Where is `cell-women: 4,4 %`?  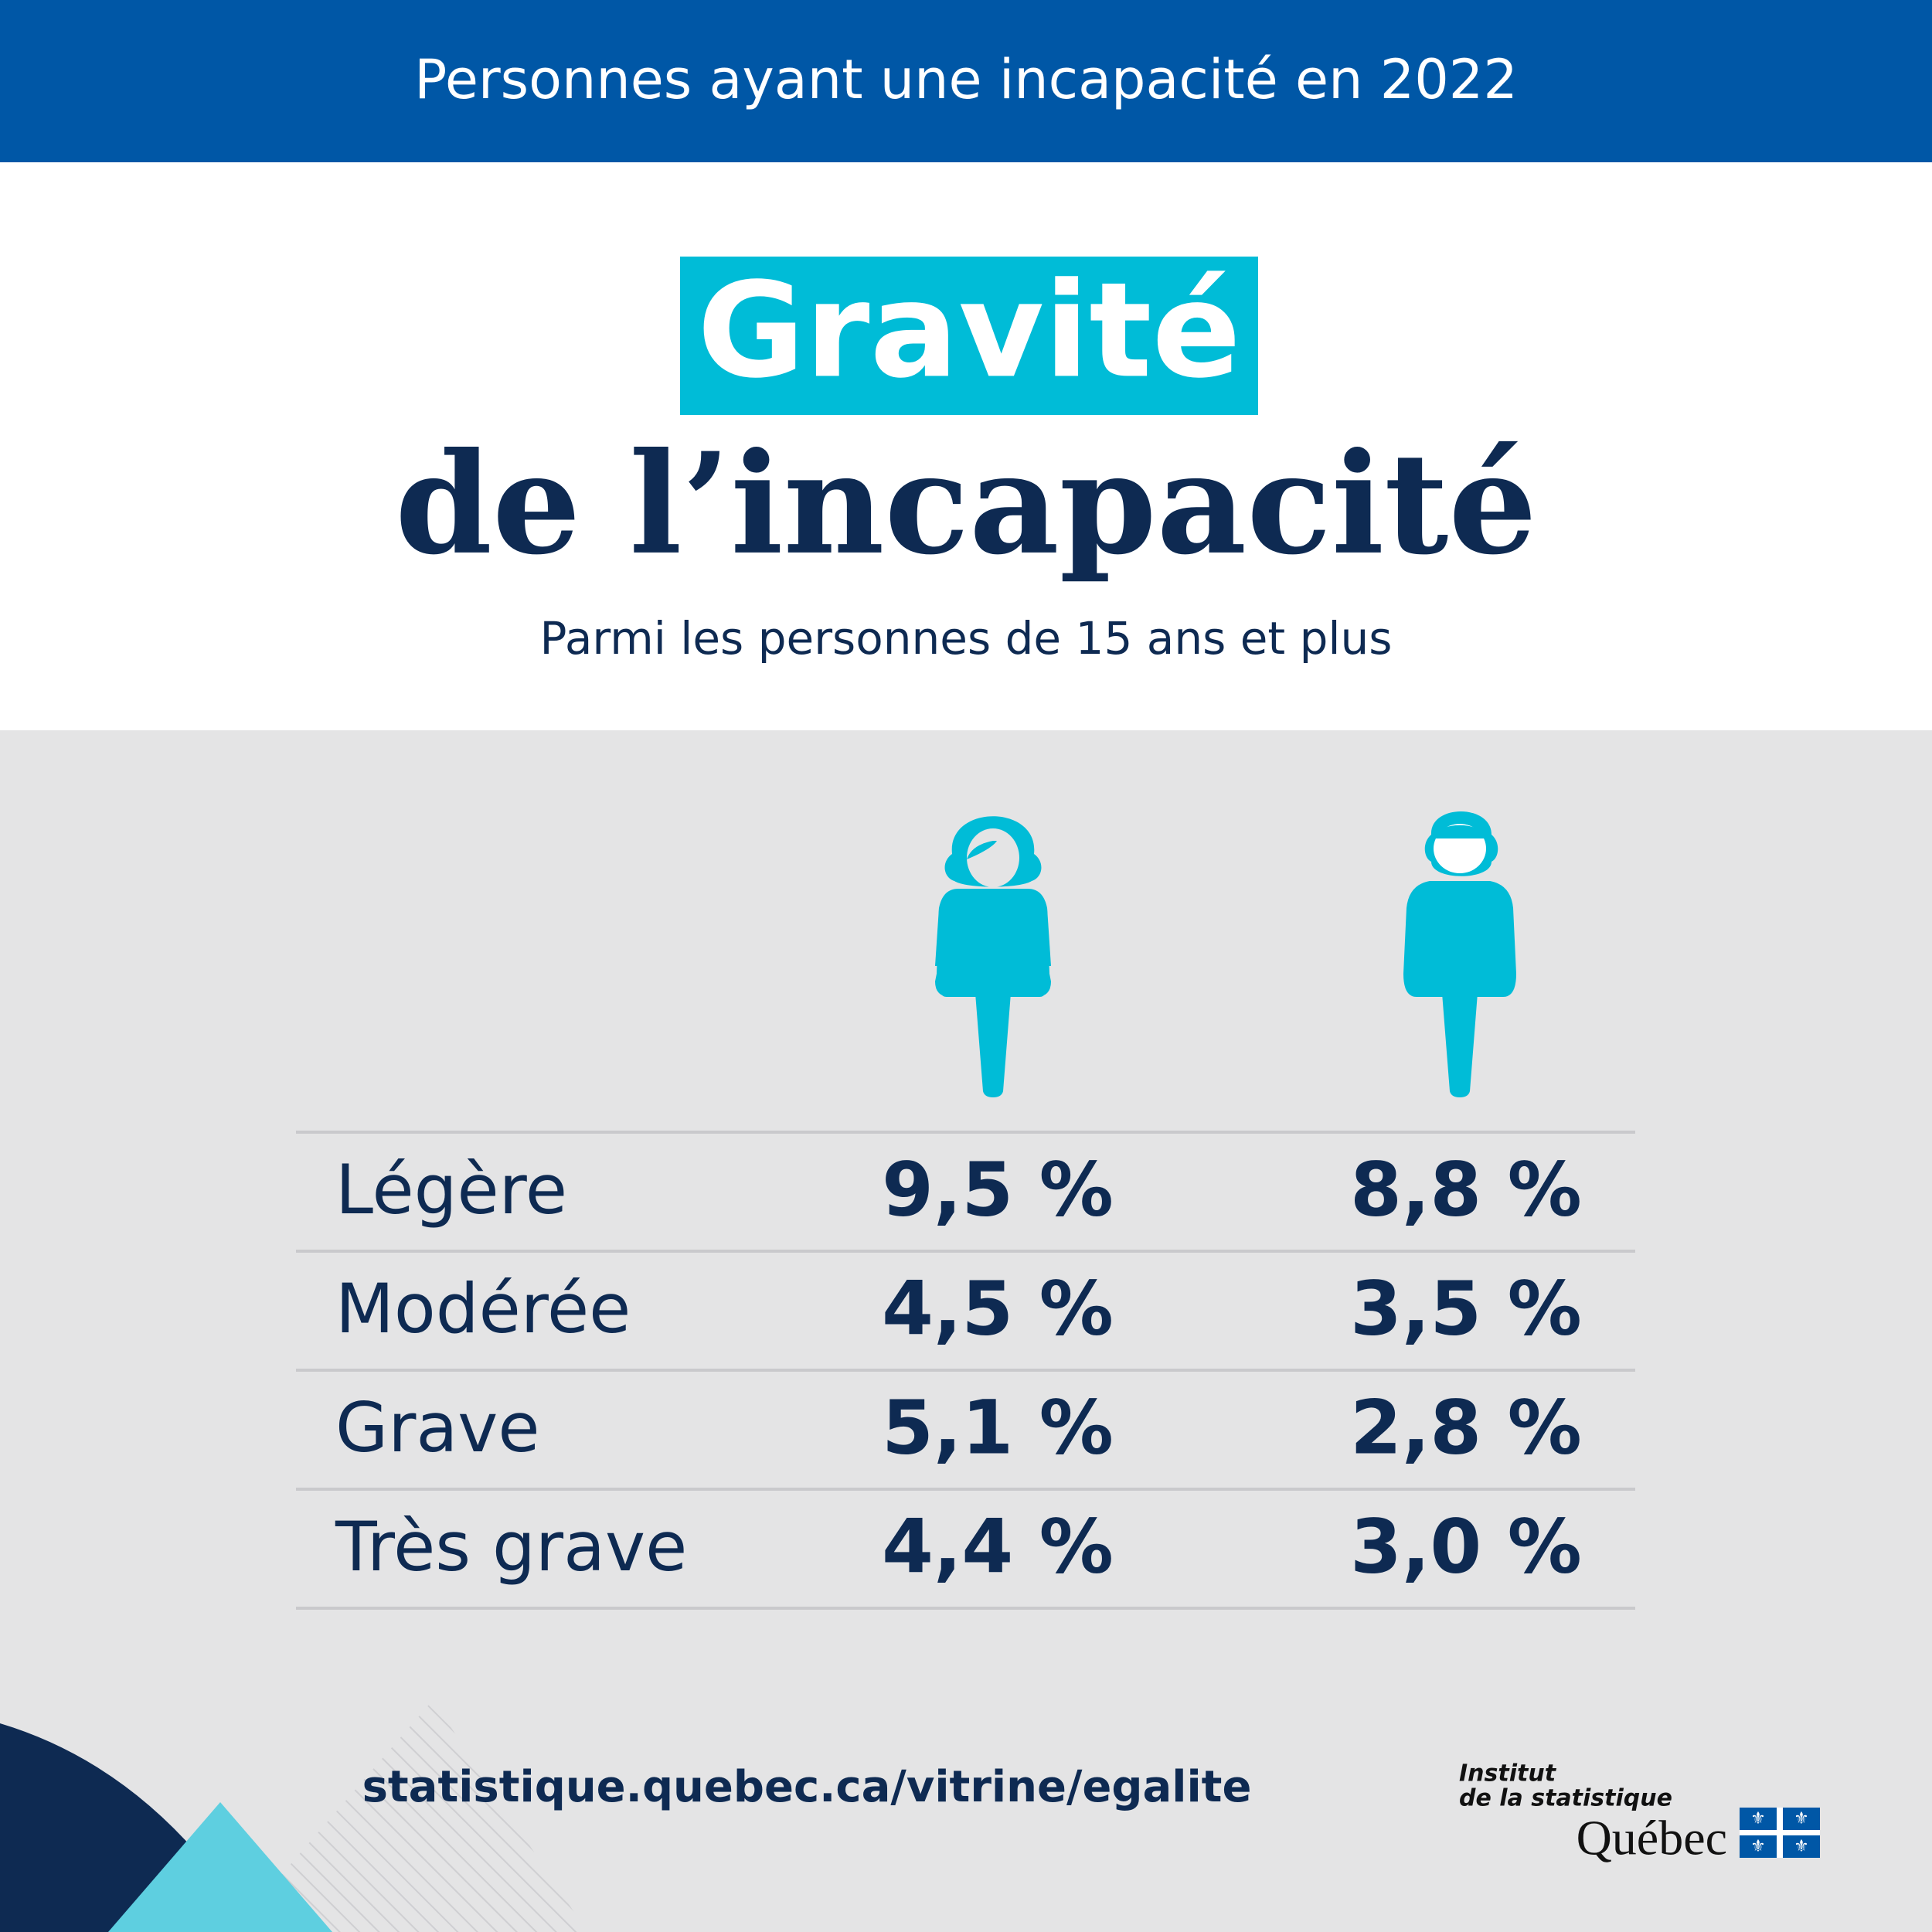
cell-women: 4,4 % is located at coordinates (998, 1547).